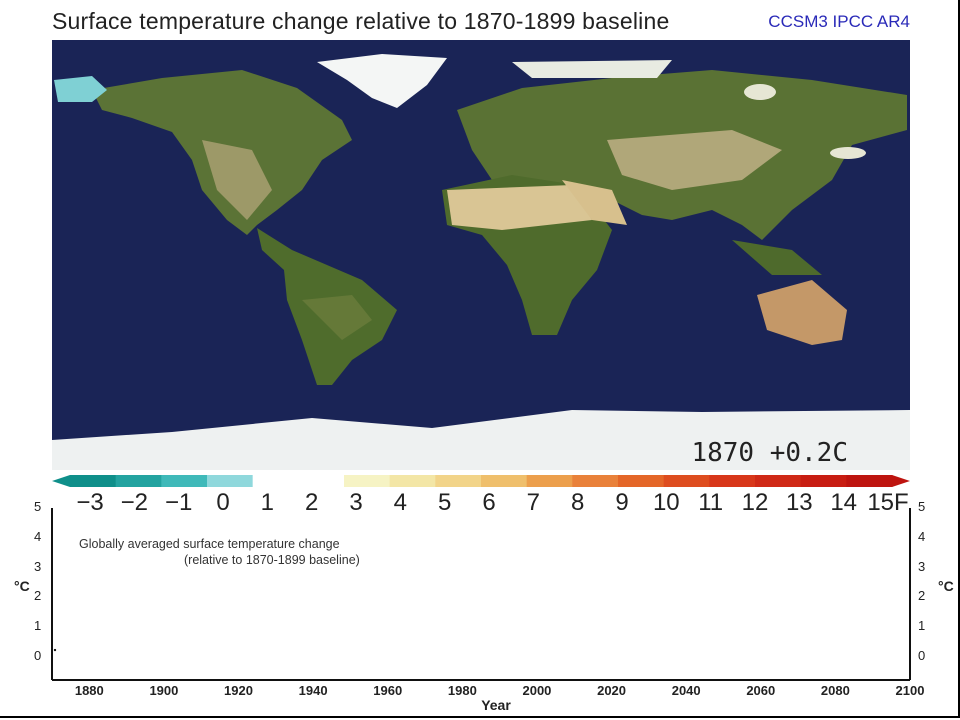 This screenshot has height=720, width=960. I want to click on colorbar-label: 6, so click(489, 502).